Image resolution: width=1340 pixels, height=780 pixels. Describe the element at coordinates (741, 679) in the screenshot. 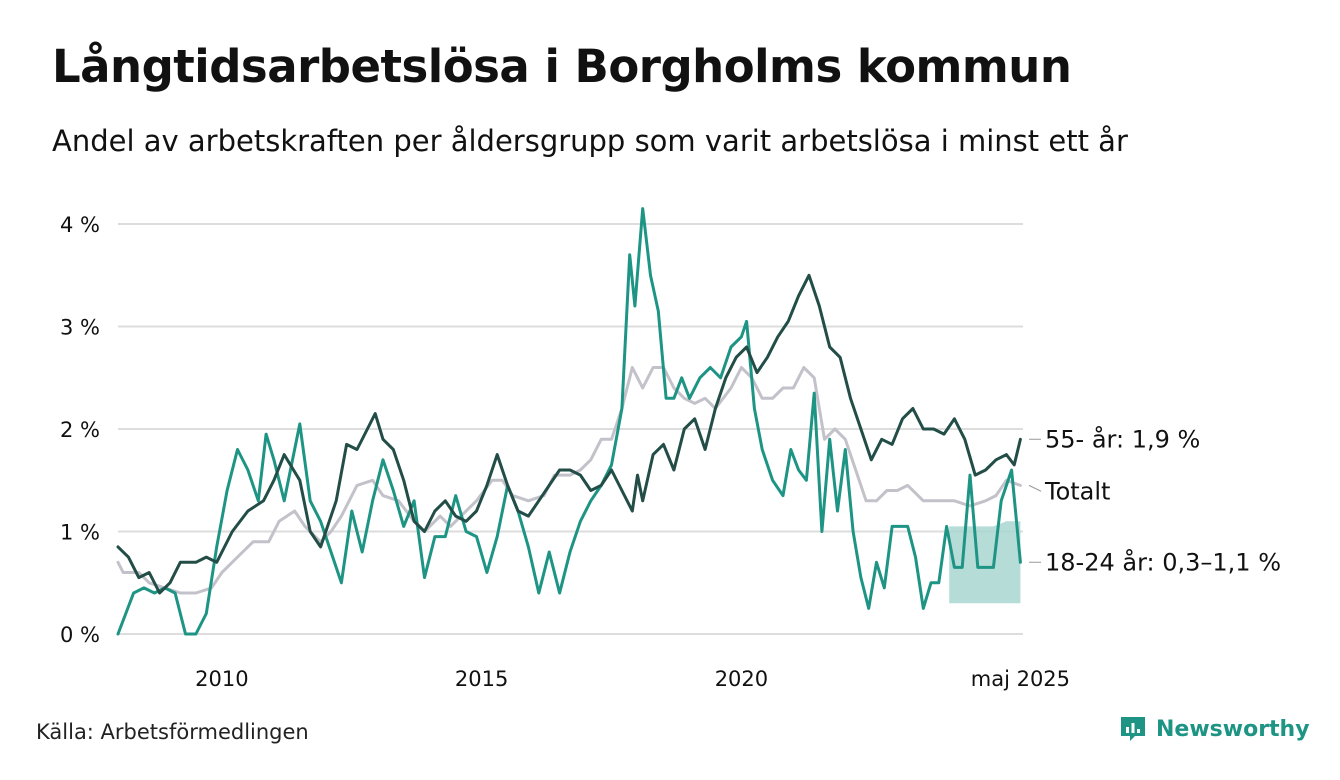

I see `x-tick-label: 2020` at that location.